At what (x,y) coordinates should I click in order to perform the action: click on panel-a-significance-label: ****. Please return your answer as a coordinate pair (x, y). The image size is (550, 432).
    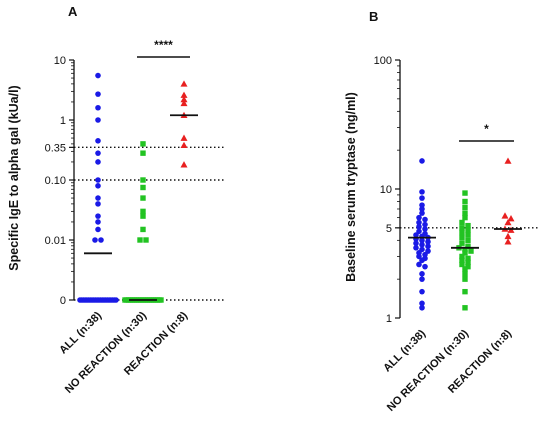
    Looking at the image, I should click on (163, 45).